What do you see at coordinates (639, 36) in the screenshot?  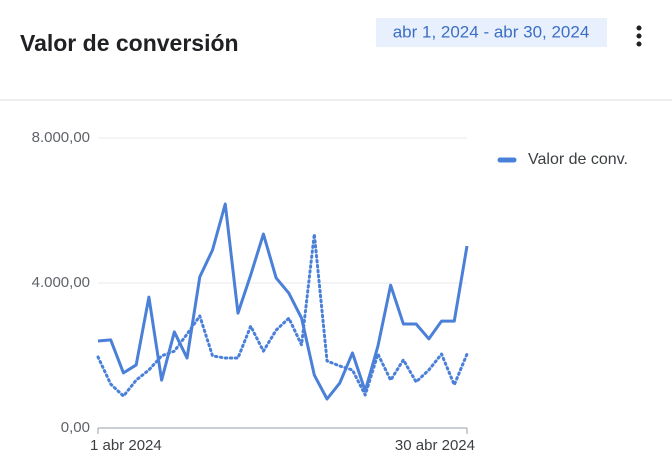 I see `menu-button` at bounding box center [639, 36].